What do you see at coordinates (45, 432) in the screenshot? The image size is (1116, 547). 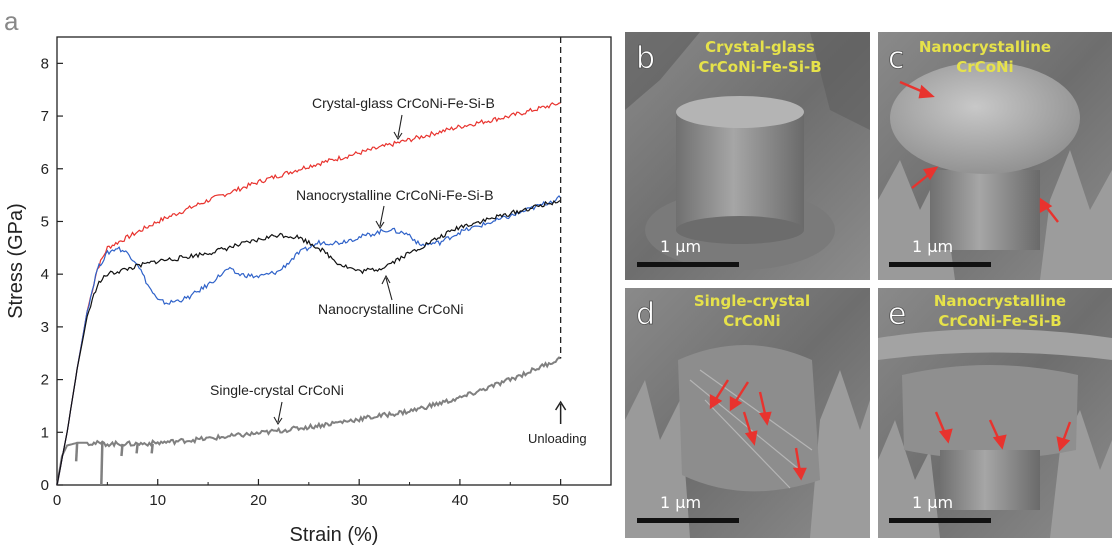 I see `y-tick-label: 1` at bounding box center [45, 432].